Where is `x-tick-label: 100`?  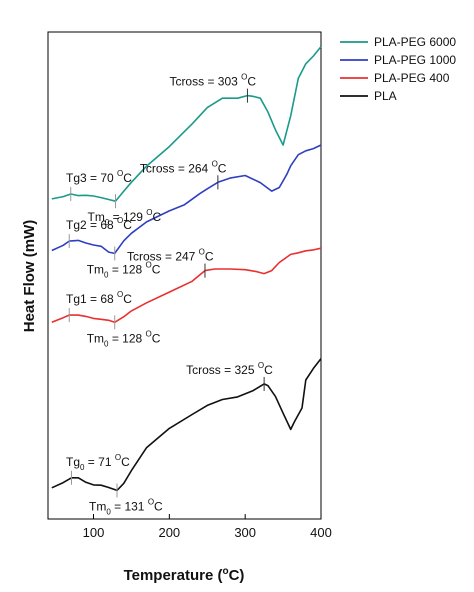
x-tick-label: 100 is located at coordinates (94, 532).